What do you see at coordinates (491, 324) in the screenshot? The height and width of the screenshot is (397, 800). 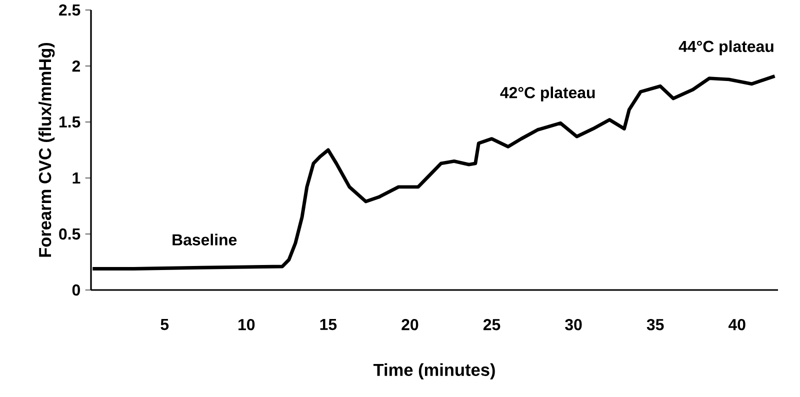 I see `x-tick-label: 25` at bounding box center [491, 324].